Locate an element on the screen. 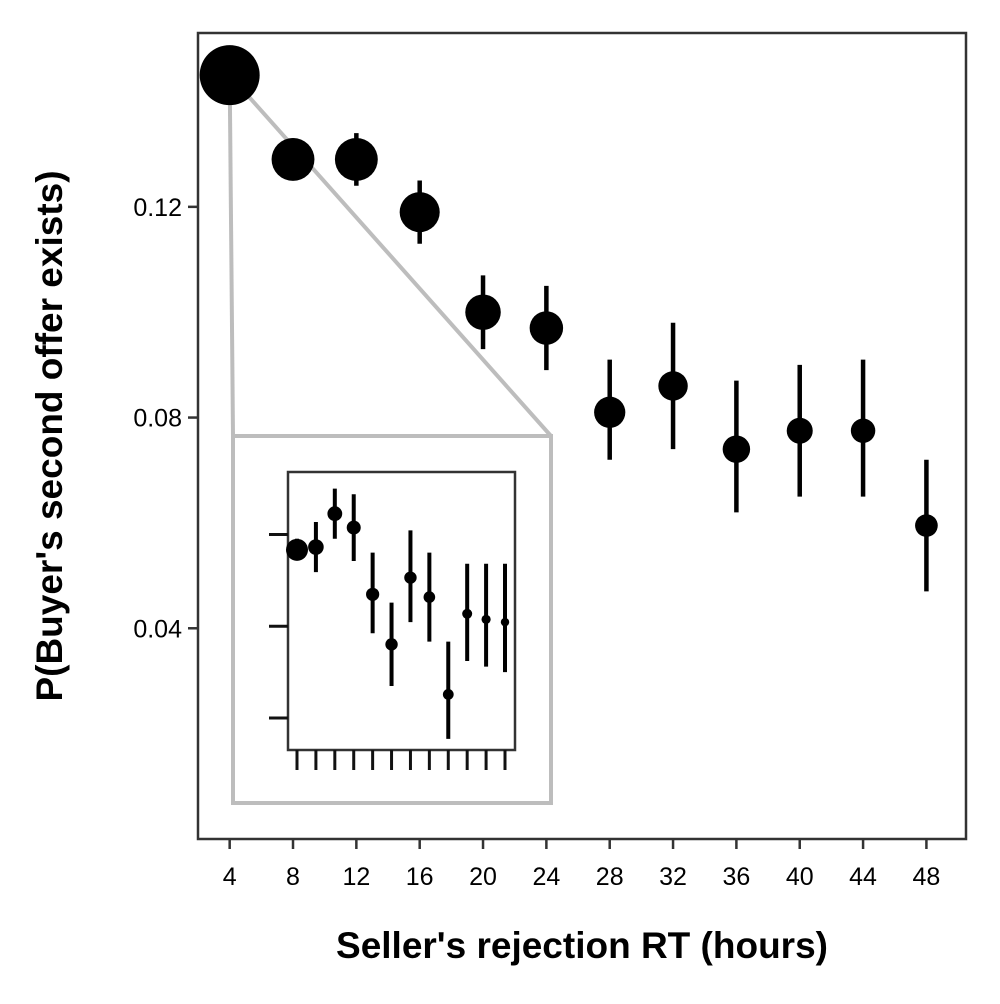 The height and width of the screenshot is (1004, 1000). y-axis-title: P(Buyer's second offer exists) is located at coordinates (49, 435).